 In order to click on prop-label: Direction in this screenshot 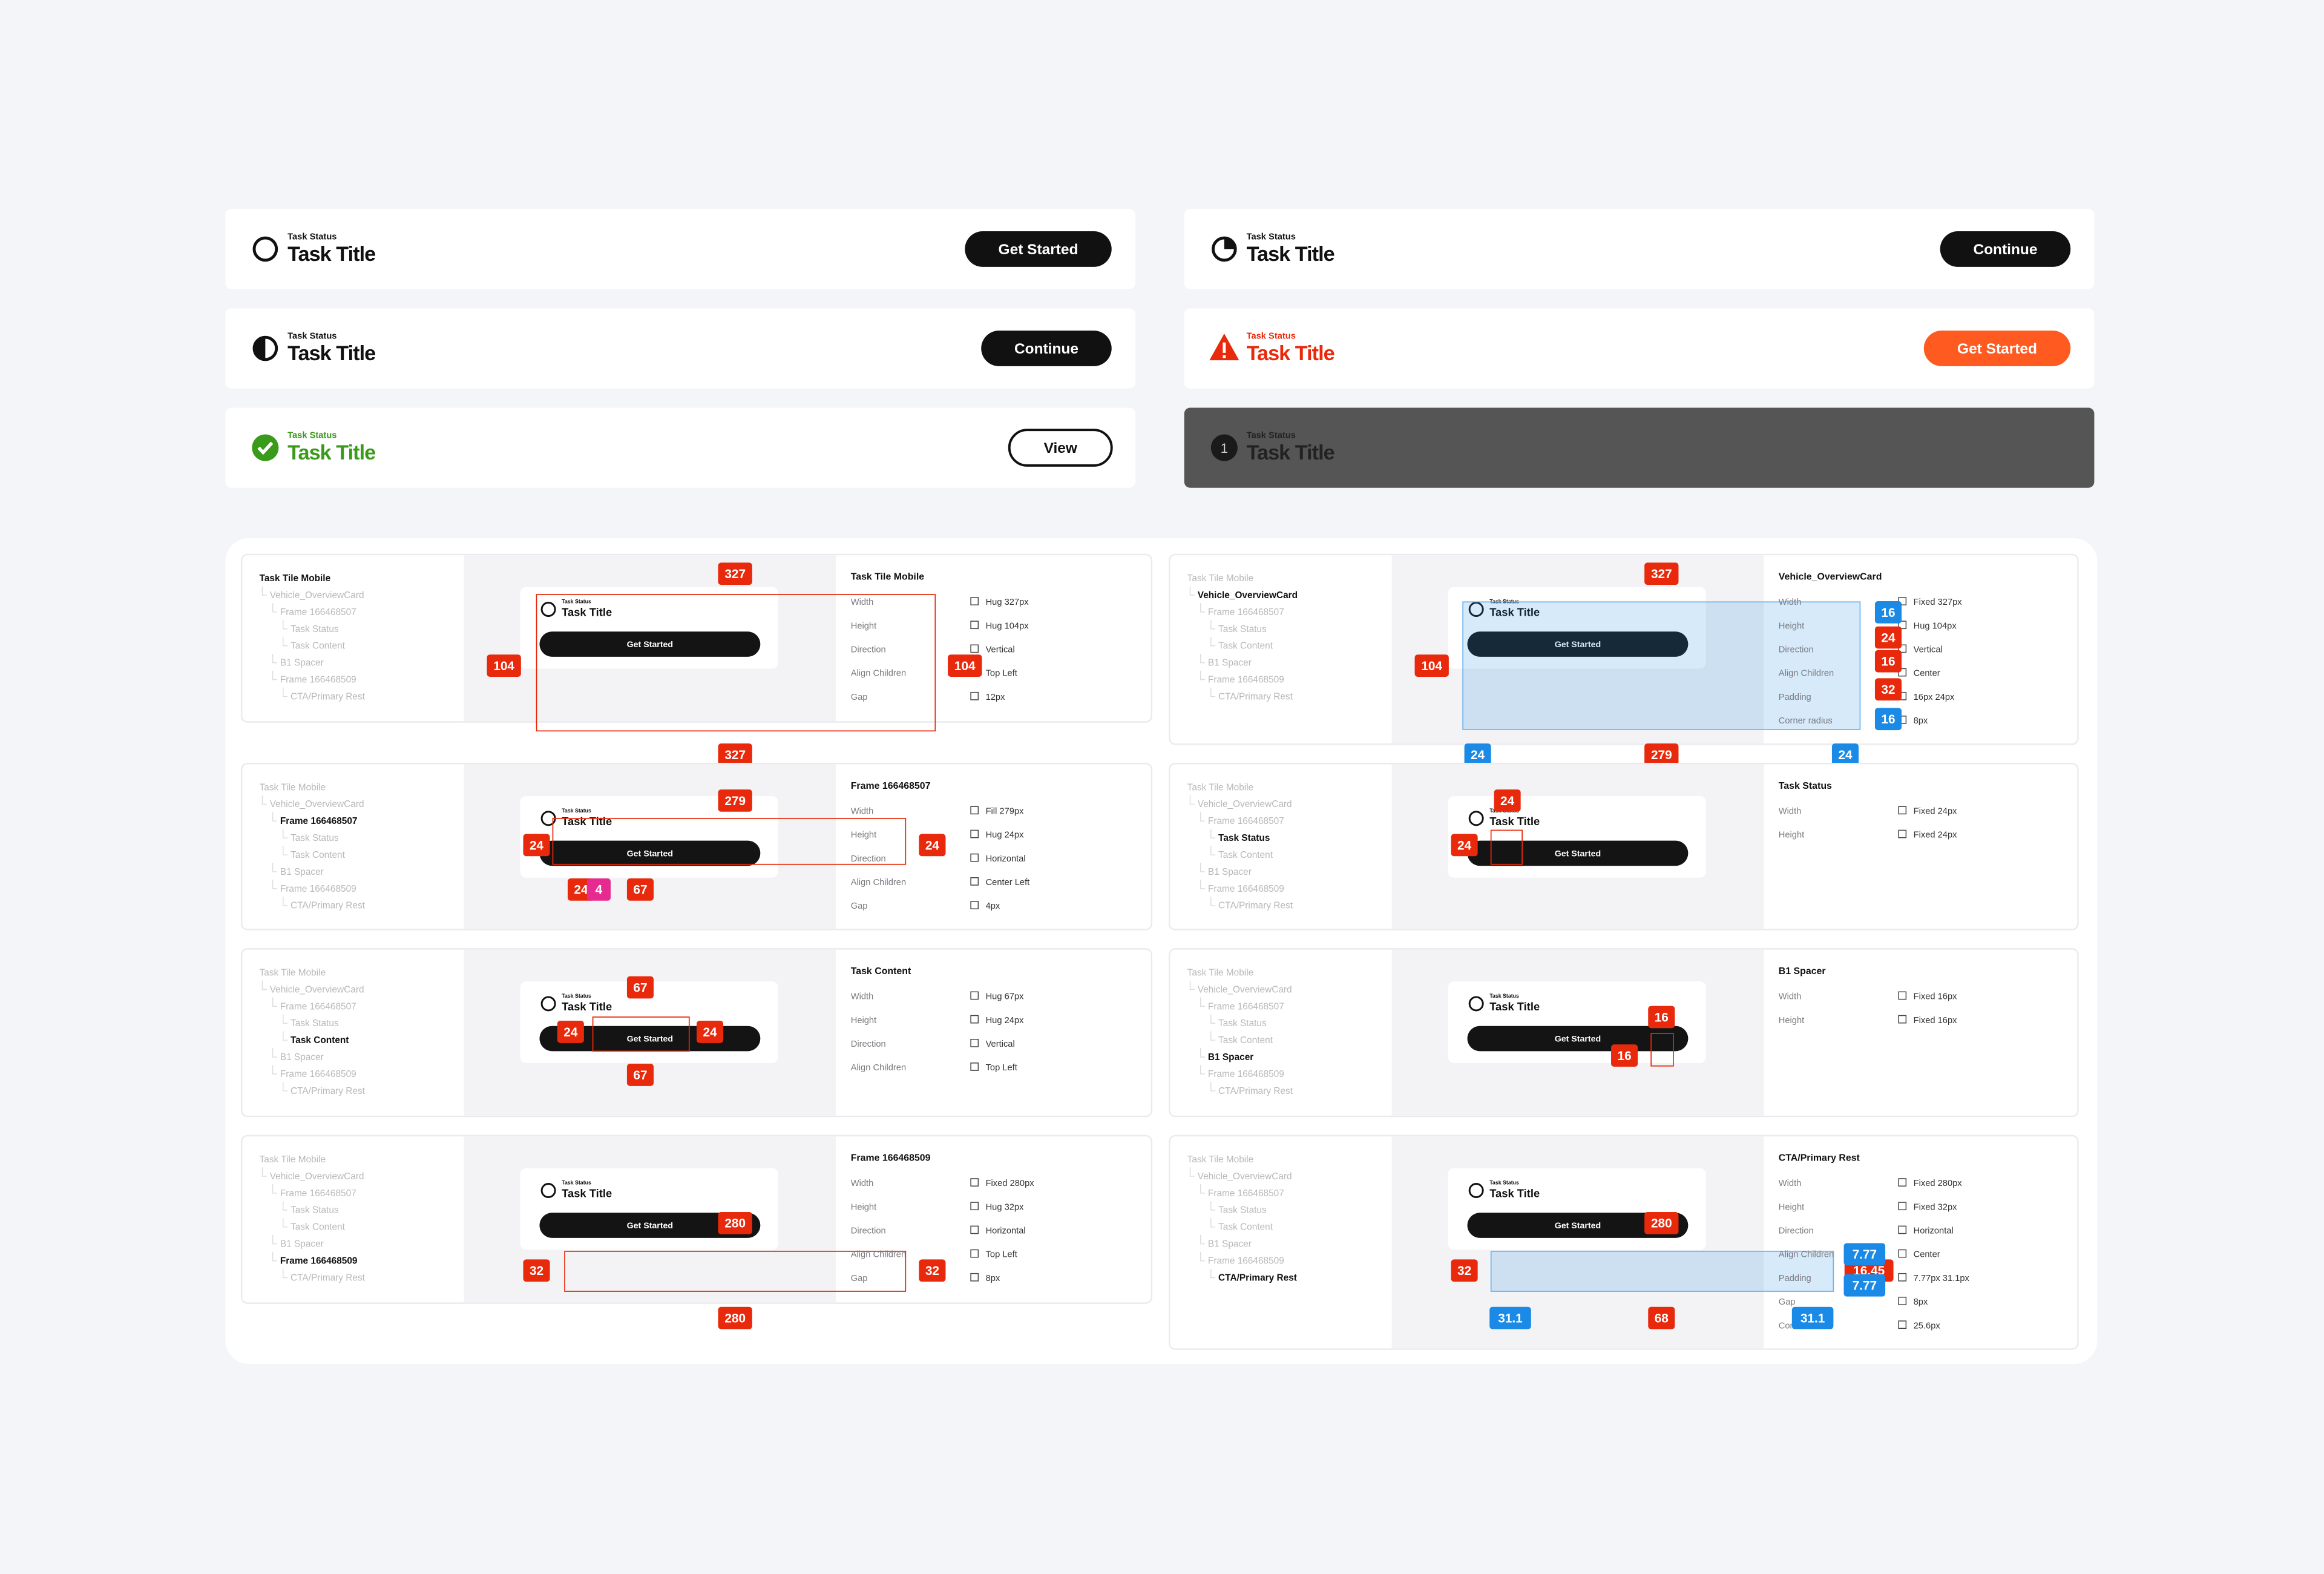, I will do `click(868, 1232)`.